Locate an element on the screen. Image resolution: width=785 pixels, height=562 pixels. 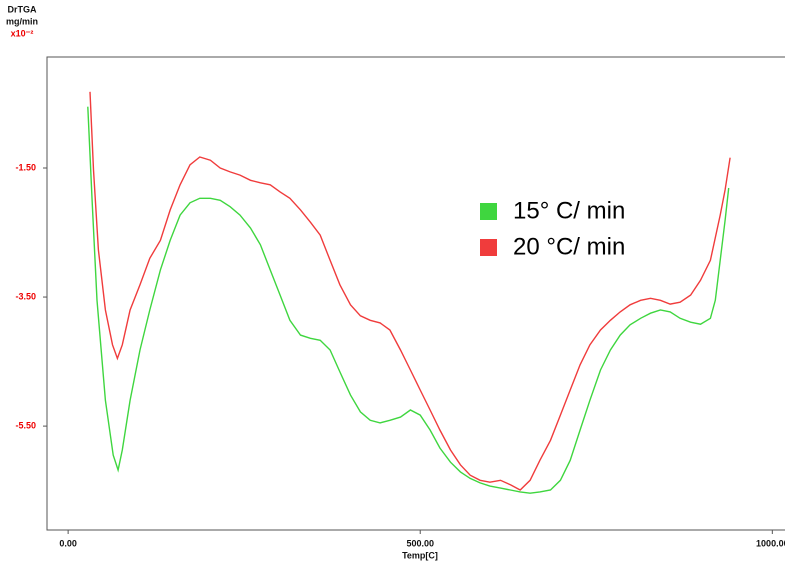
x-tick-label: 0.00 is located at coordinates (68, 543).